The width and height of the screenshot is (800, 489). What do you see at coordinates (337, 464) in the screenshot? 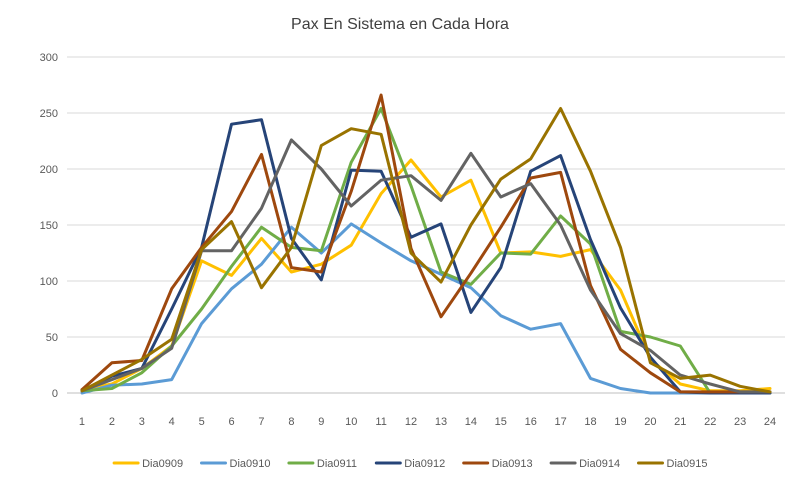
I see `legend-label: Dia0911` at bounding box center [337, 464].